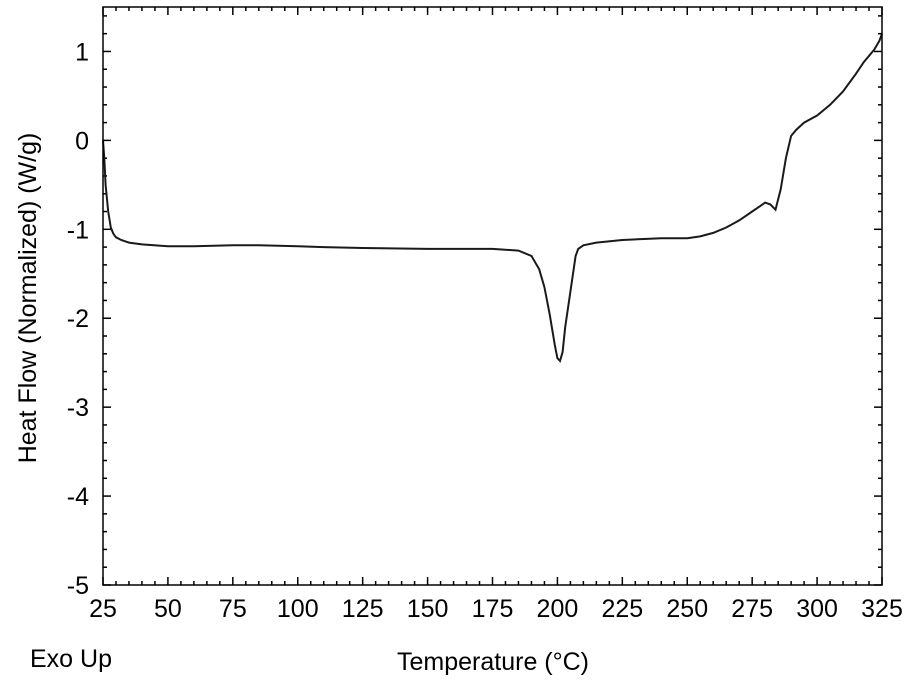 The height and width of the screenshot is (684, 914). Describe the element at coordinates (363, 609) in the screenshot. I see `x-tick-label: 125` at that location.